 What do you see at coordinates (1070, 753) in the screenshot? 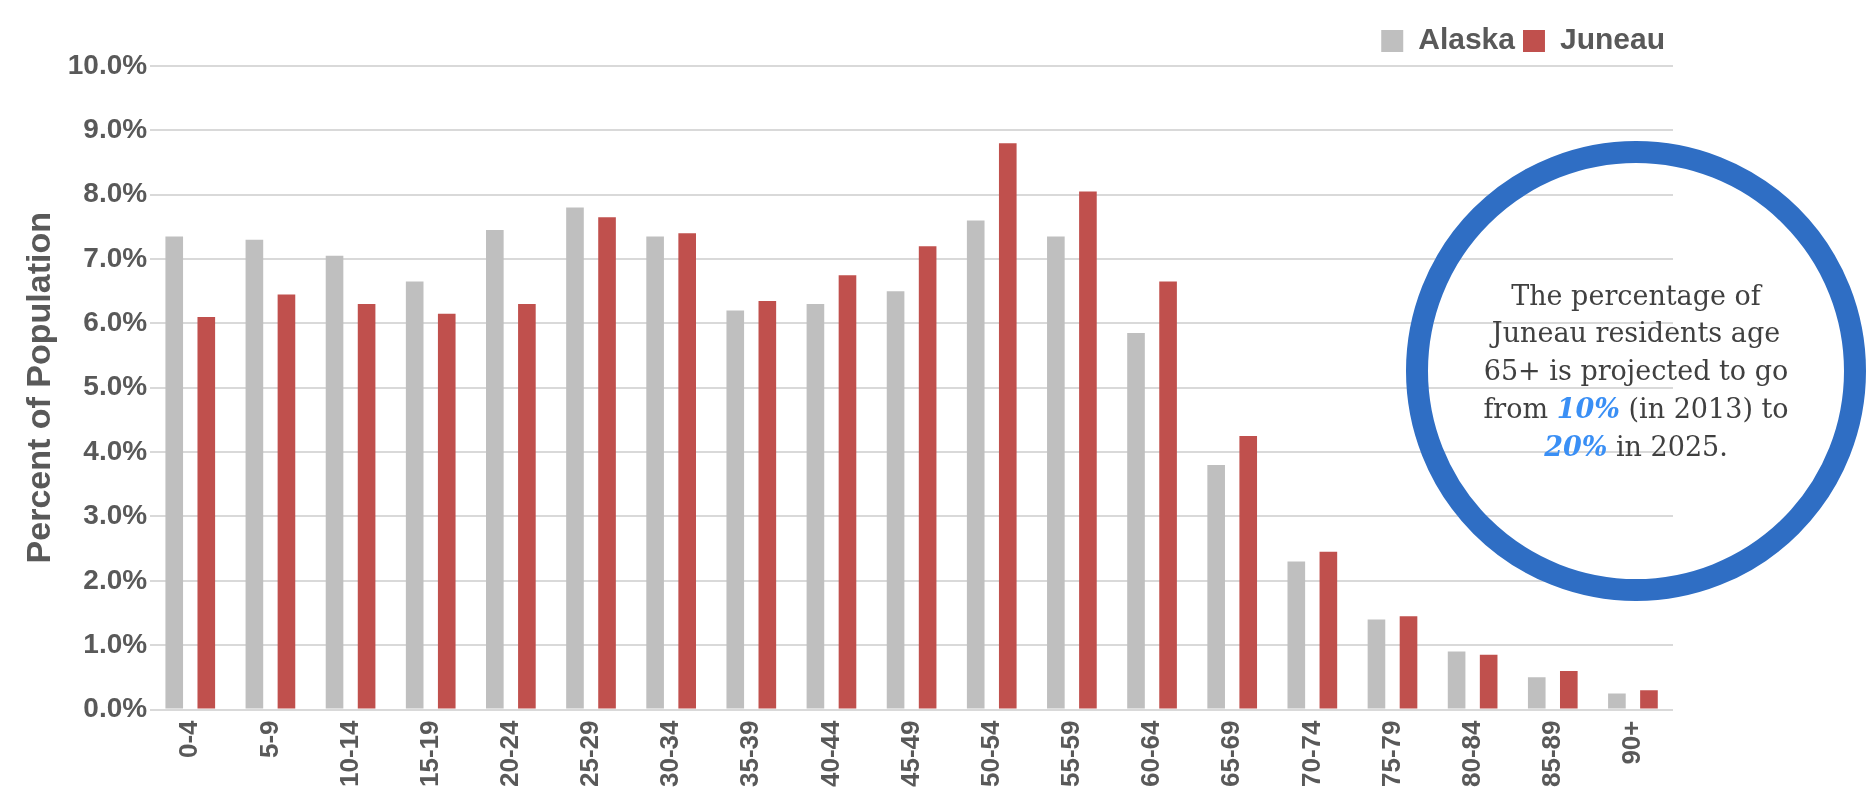
I see `x-tick-label: 55-59` at bounding box center [1070, 753].